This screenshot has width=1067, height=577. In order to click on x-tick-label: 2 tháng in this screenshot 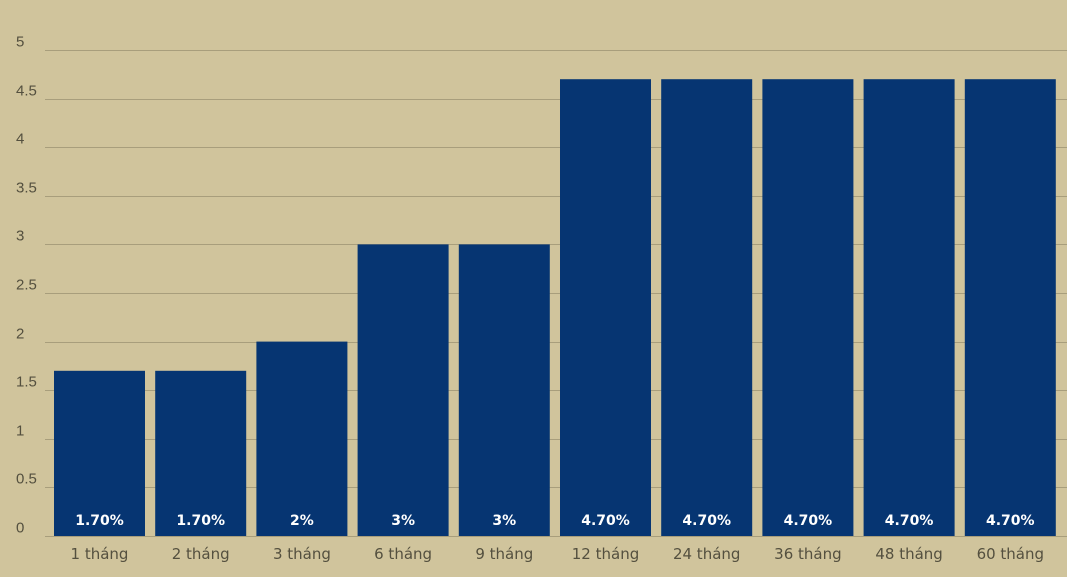, I will do `click(201, 554)`.